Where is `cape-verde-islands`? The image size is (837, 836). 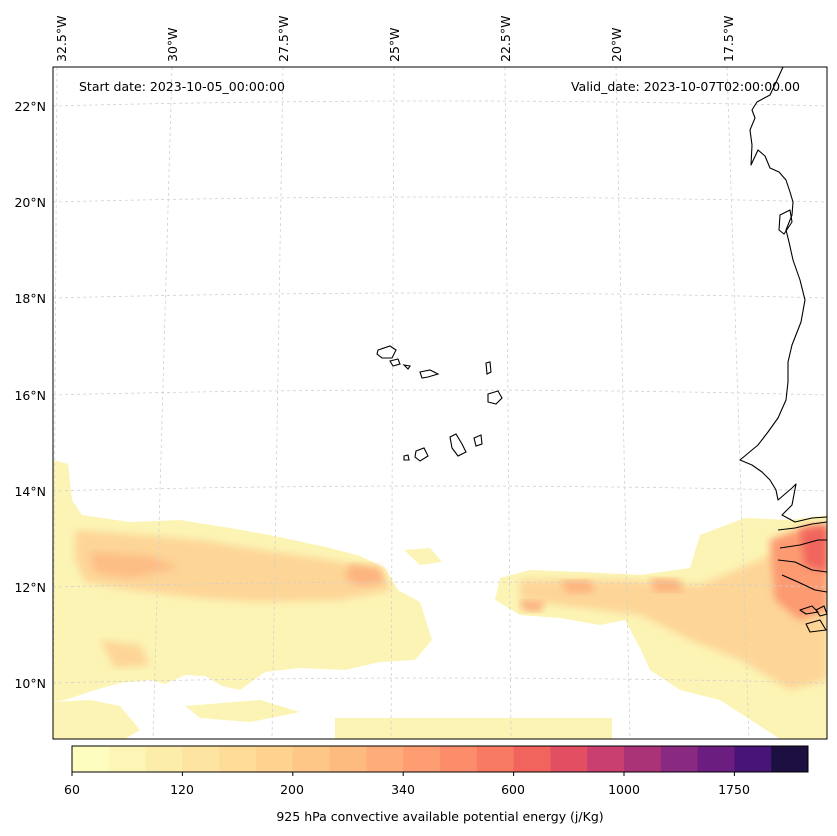 cape-verde-islands is located at coordinates (439, 403).